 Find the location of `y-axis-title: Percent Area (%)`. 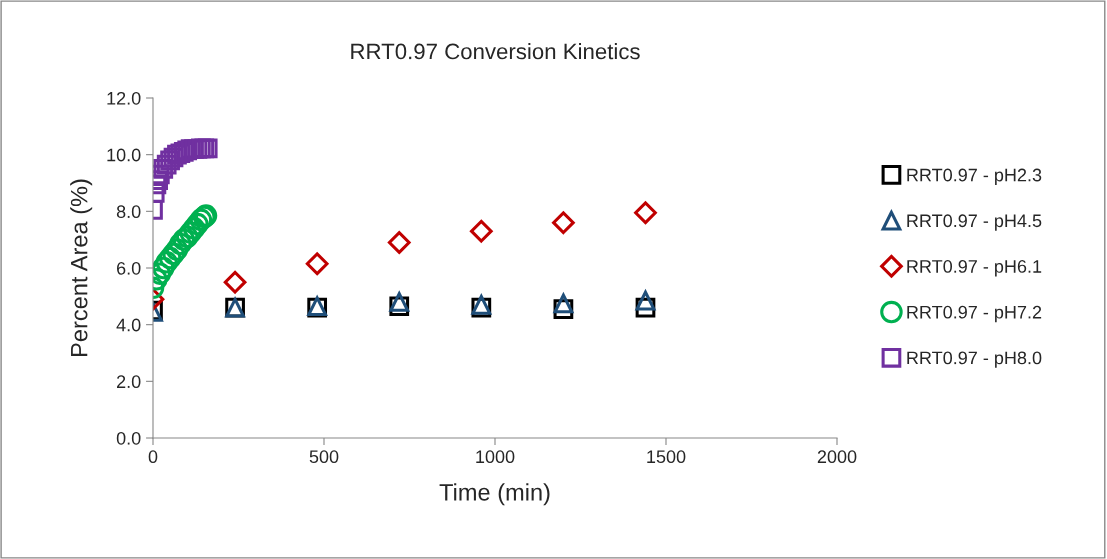

y-axis-title: Percent Area (%) is located at coordinates (81, 267).